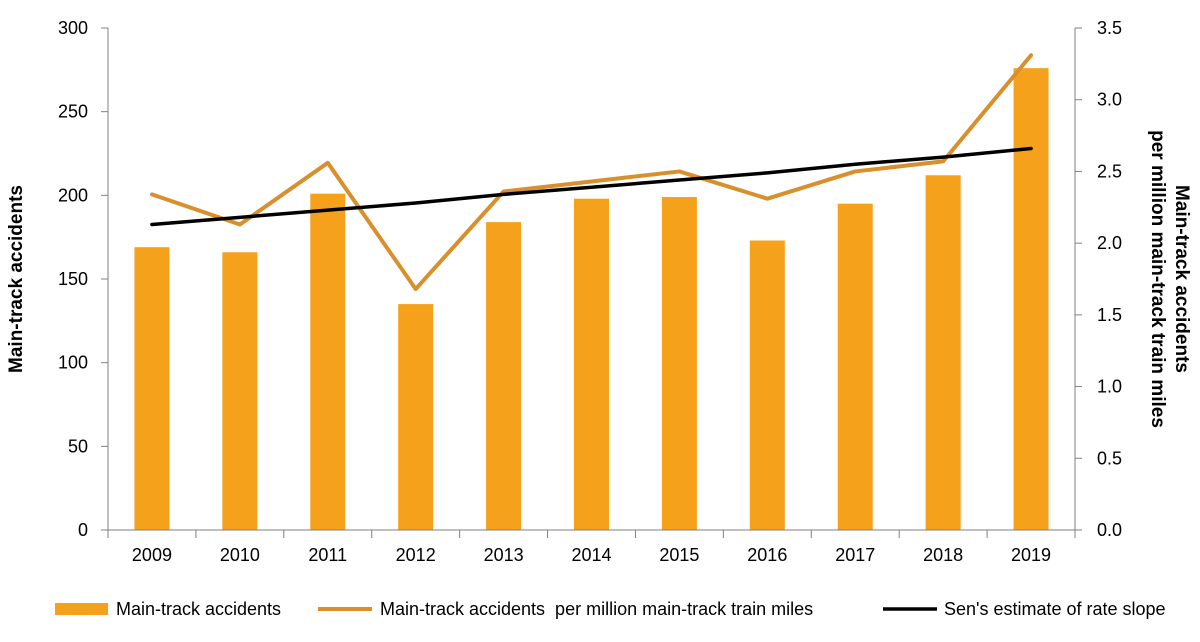  I want to click on y-tick-label-left: 50, so click(78, 446).